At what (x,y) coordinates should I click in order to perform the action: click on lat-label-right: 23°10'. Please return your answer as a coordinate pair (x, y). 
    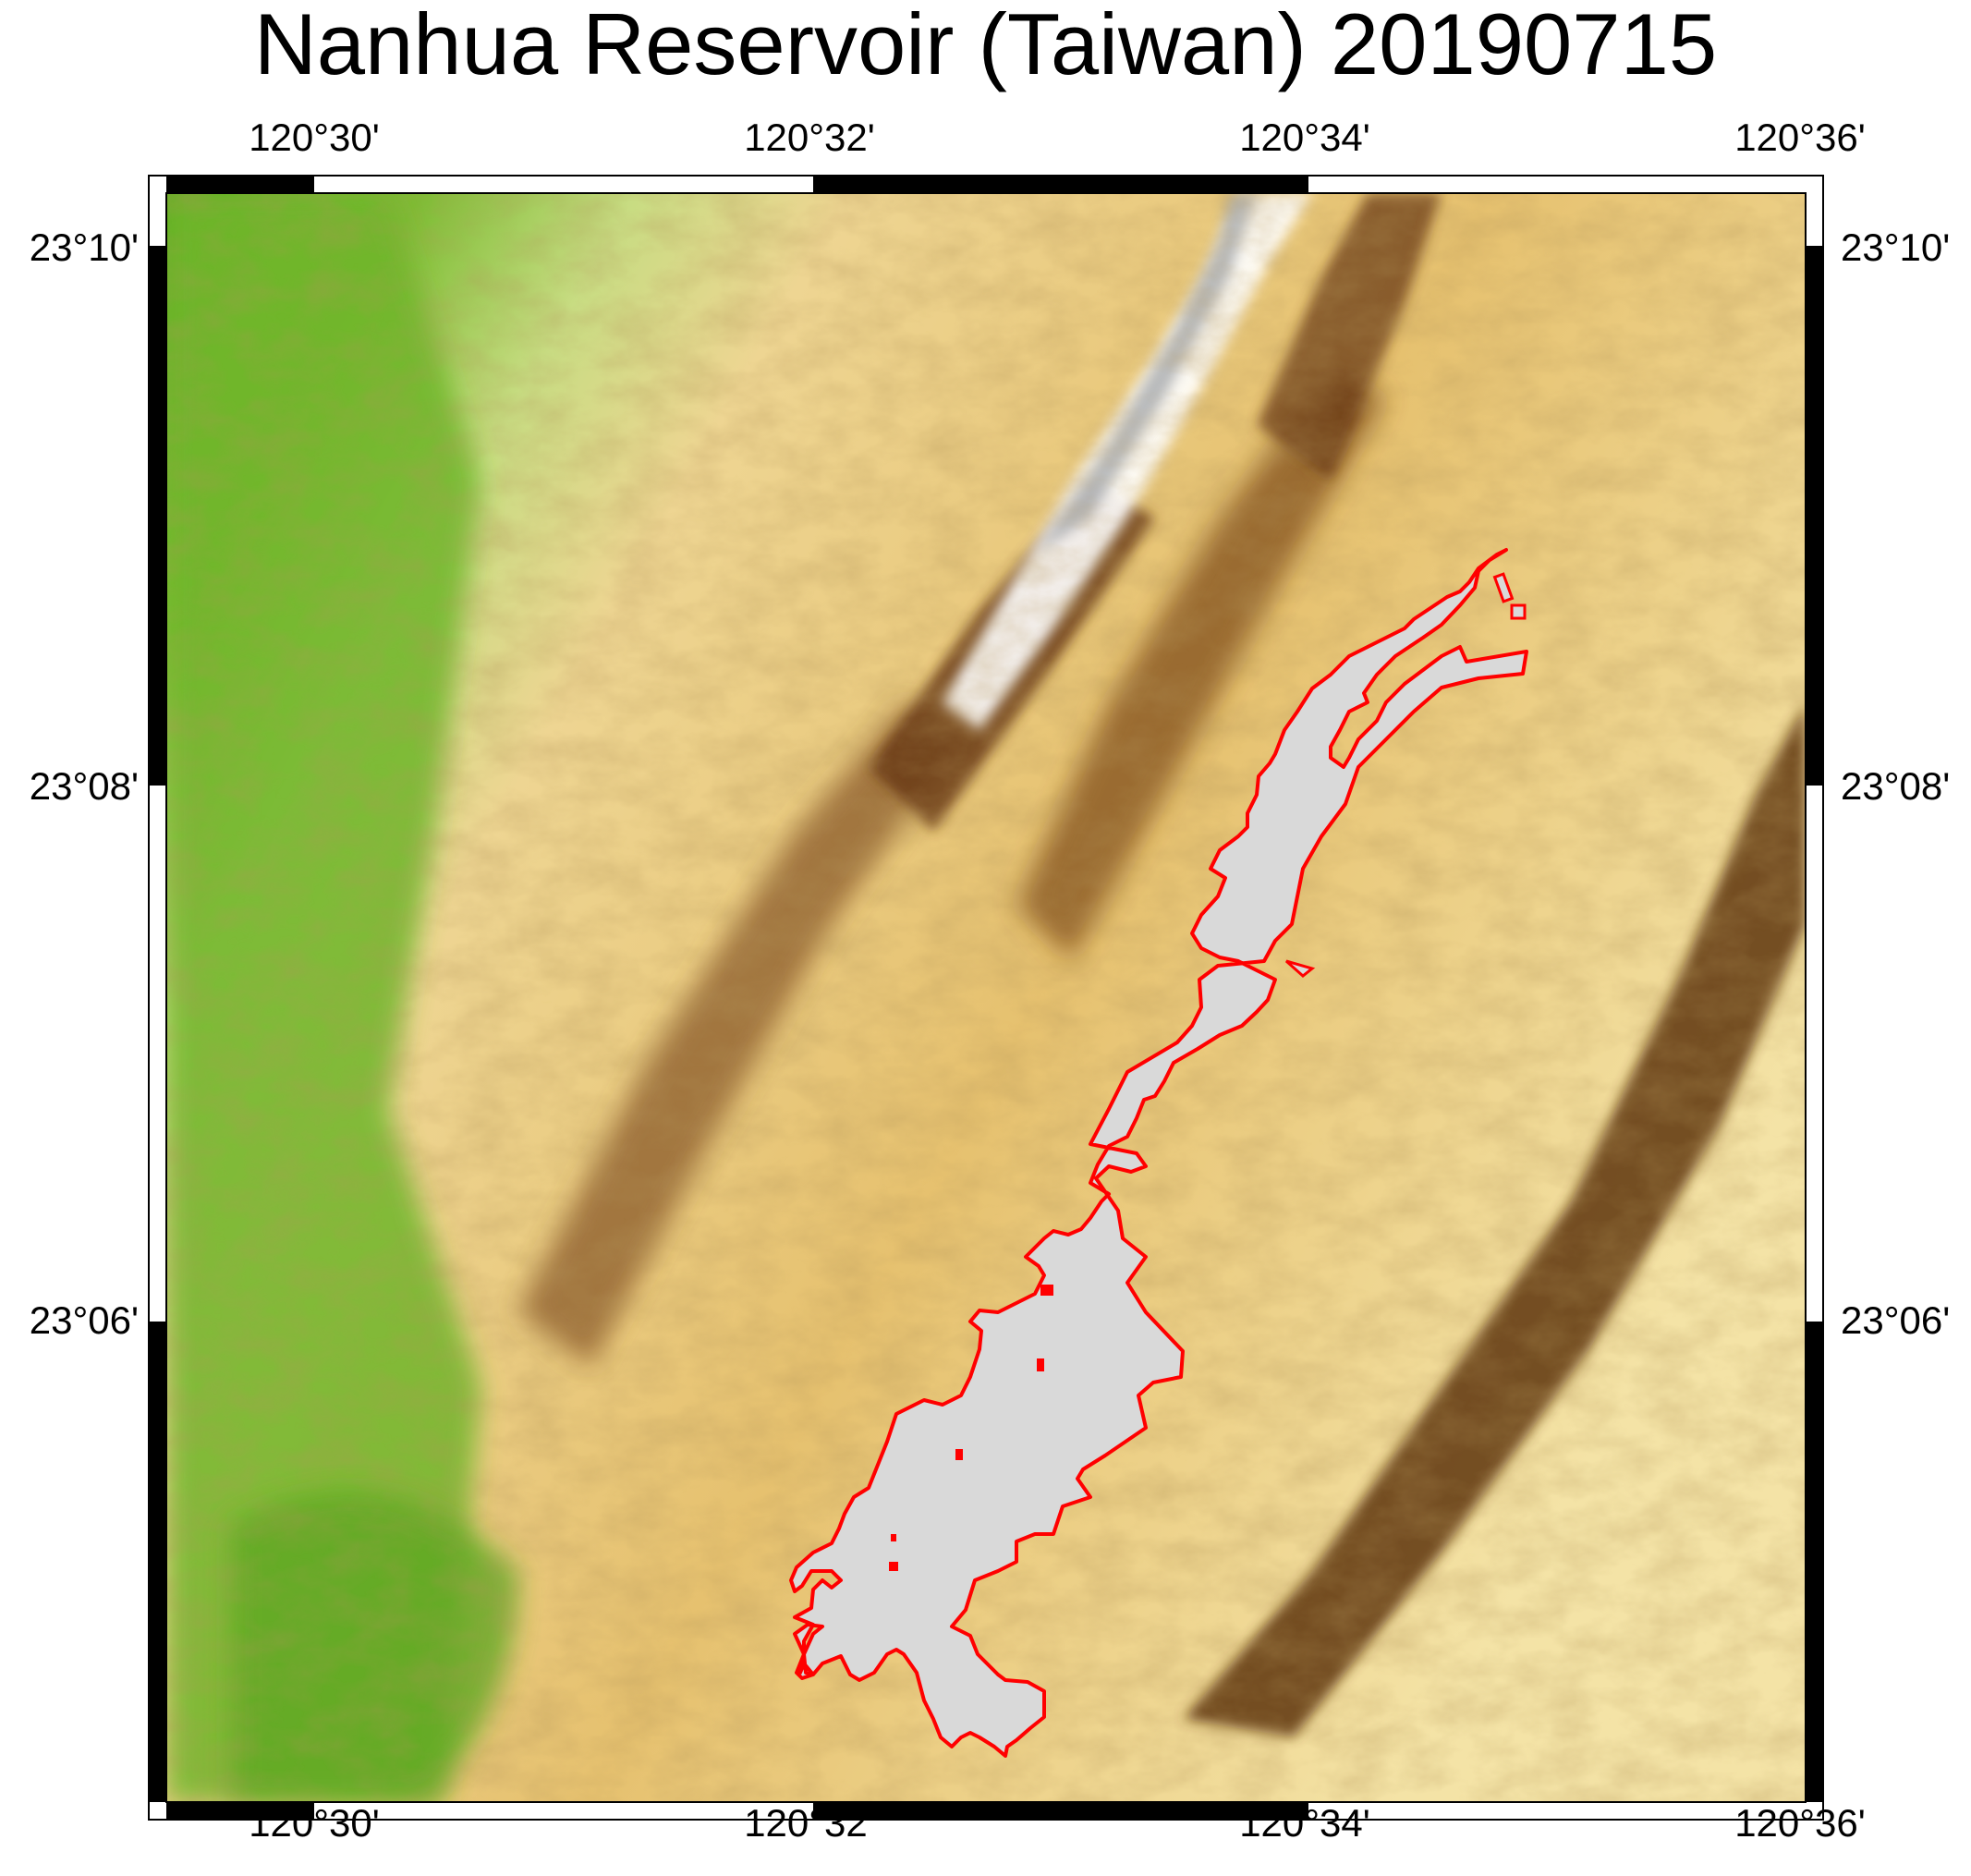
    Looking at the image, I should click on (1896, 247).